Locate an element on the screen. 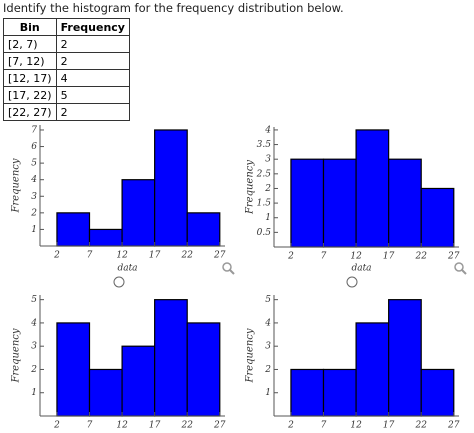  y-tick-label: 3.5 is located at coordinates (264, 145).